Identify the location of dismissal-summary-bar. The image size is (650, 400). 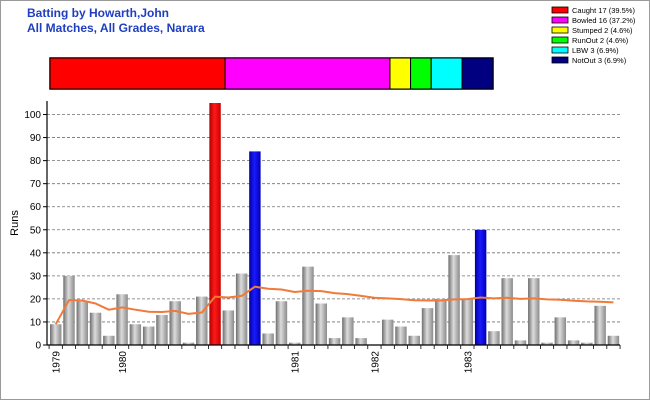
(271, 73).